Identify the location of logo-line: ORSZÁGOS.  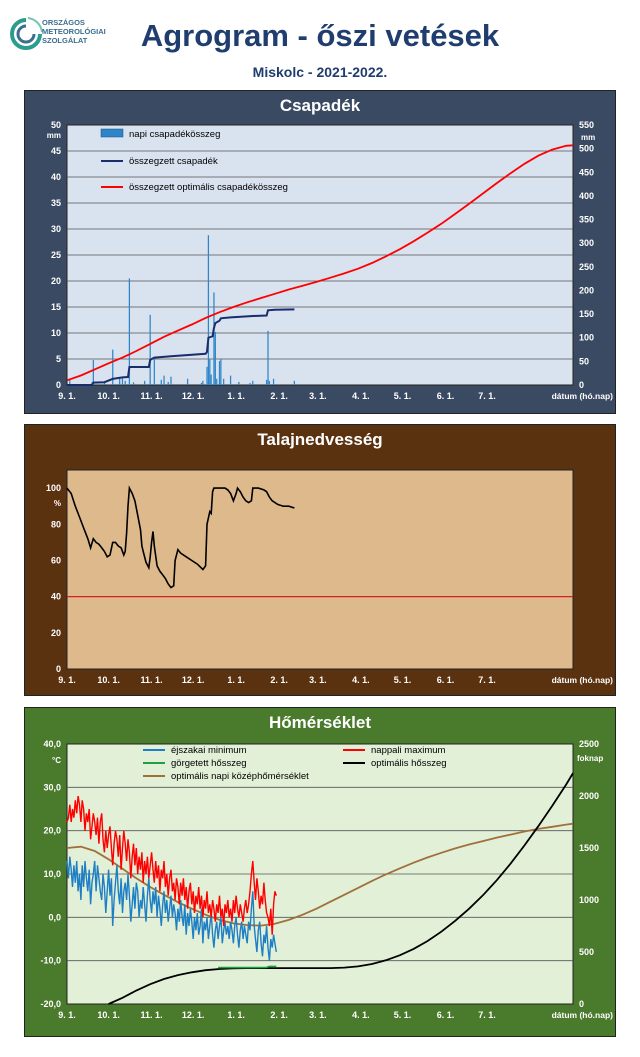
(63, 22).